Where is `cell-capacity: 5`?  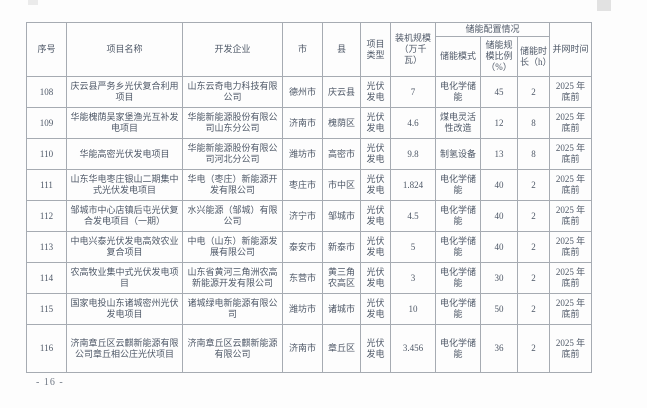
cell-capacity: 5 is located at coordinates (413, 247).